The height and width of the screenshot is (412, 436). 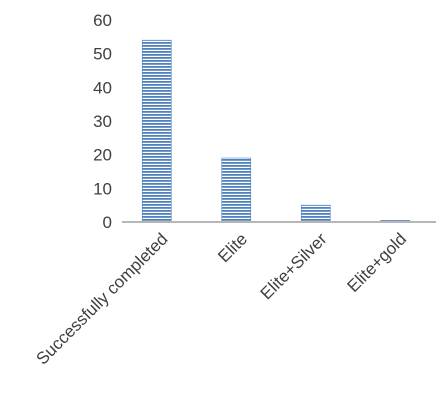 I want to click on bar-elite-silver, so click(x=315, y=213).